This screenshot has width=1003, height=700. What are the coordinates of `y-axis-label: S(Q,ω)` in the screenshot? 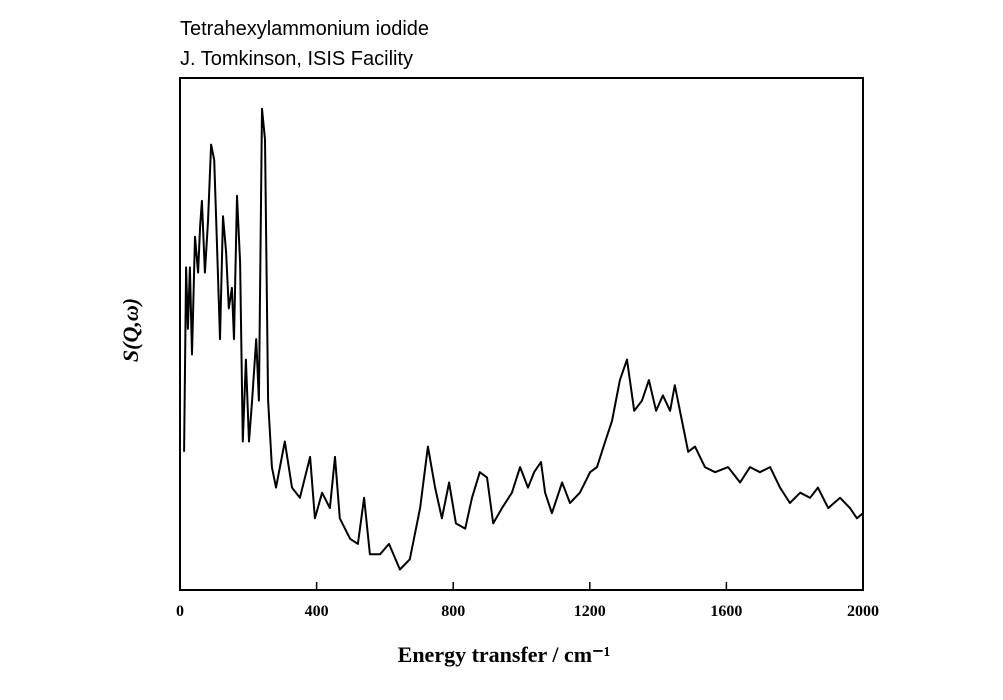 It's located at (130, 330).